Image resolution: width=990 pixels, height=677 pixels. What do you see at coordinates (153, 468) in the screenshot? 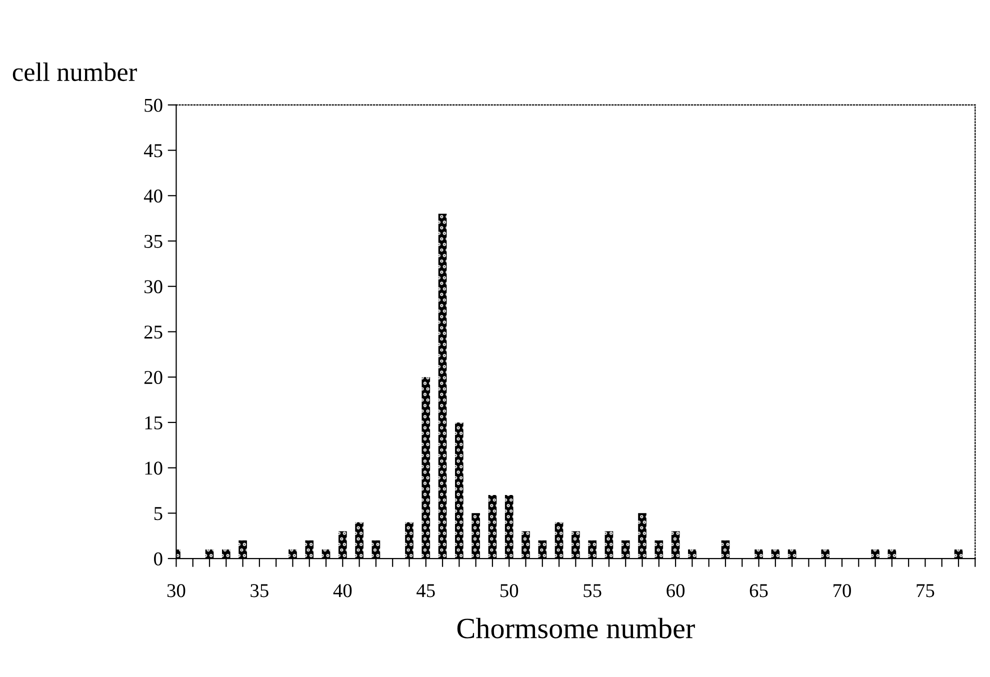
I see `y-tick-label: 10` at bounding box center [153, 468].